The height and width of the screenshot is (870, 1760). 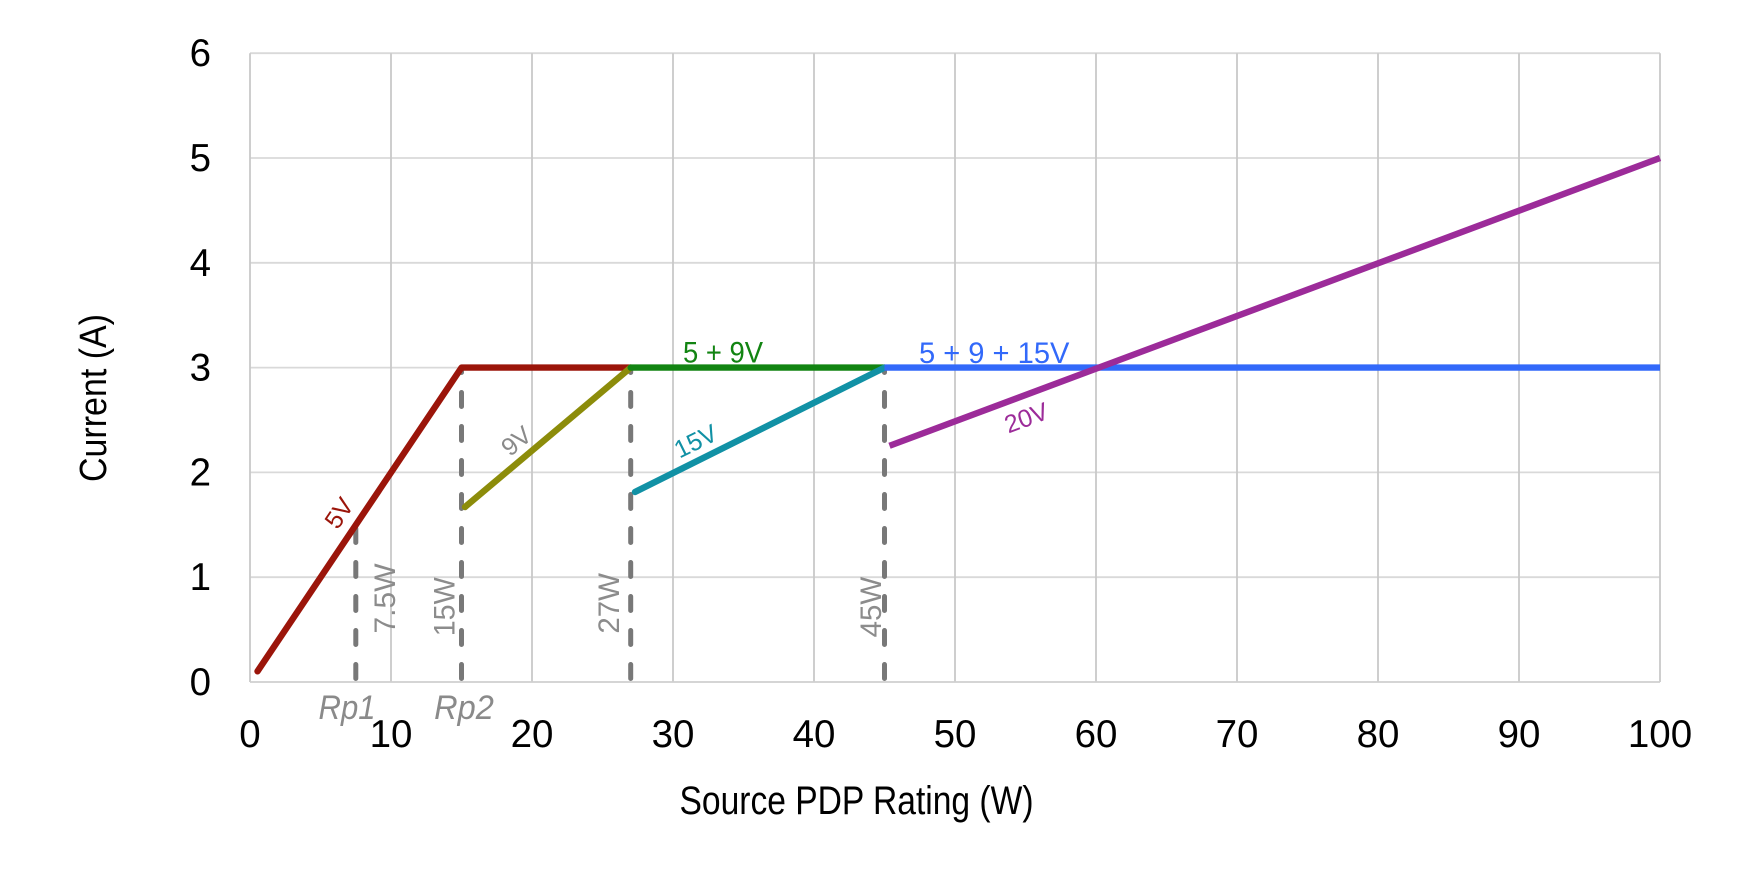 I want to click on svg-text: 90, so click(x=1519, y=734).